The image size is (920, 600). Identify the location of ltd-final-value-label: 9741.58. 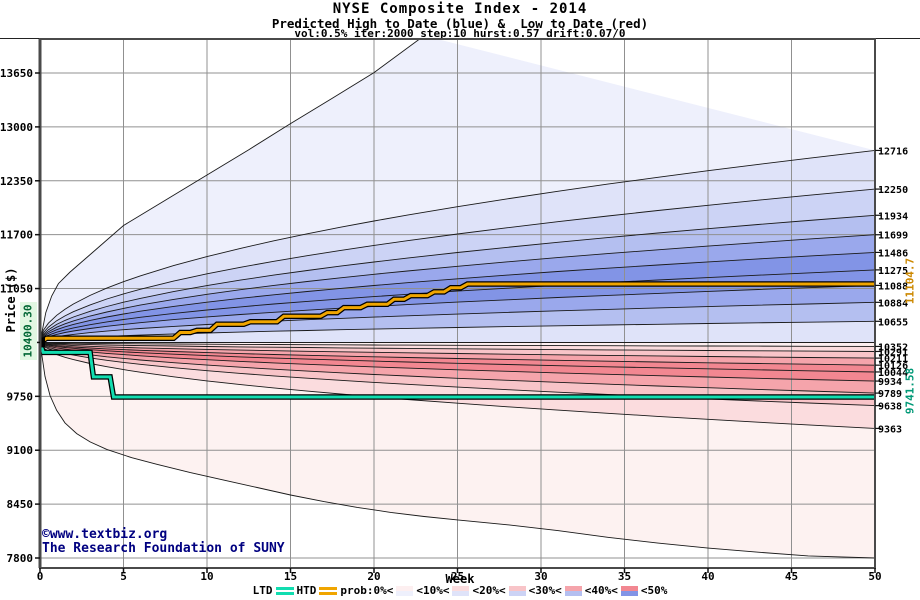
(910, 391).